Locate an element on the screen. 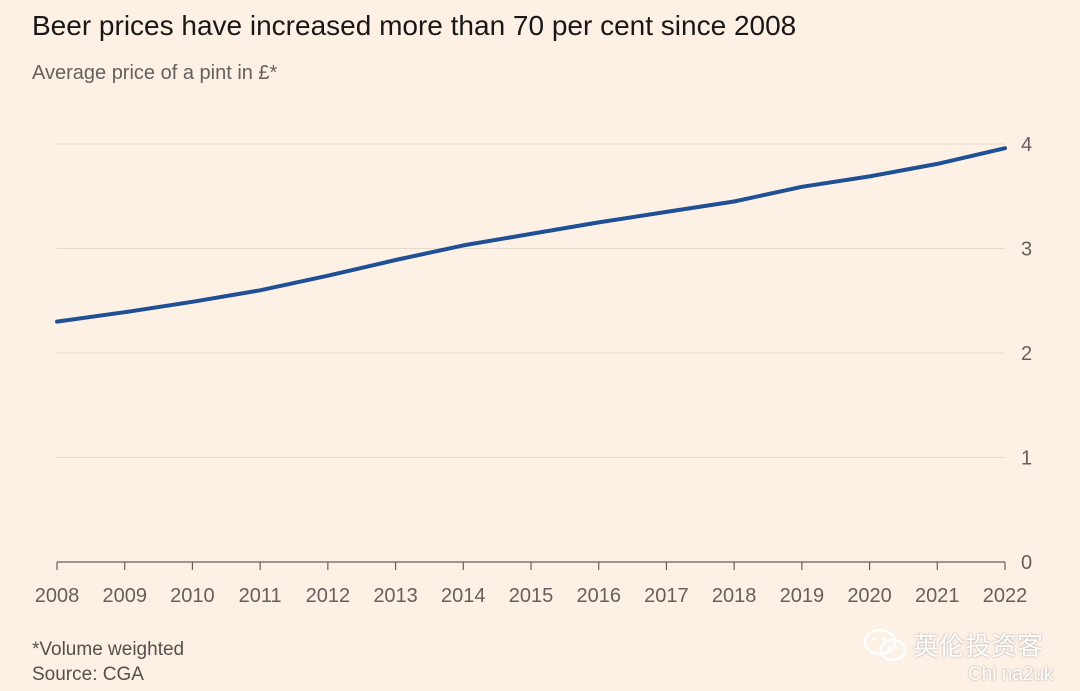  source-note: Source: CGA is located at coordinates (88, 674).